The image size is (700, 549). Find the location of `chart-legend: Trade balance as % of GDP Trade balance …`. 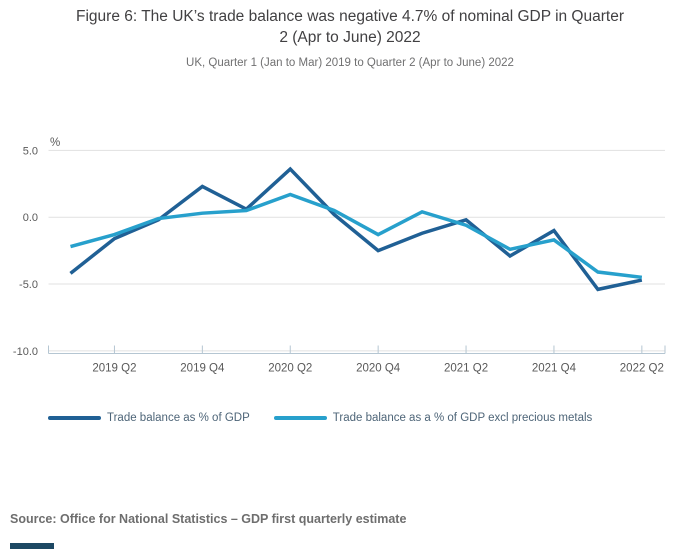

chart-legend: Trade balance as % of GDP Trade balance … is located at coordinates (320, 418).